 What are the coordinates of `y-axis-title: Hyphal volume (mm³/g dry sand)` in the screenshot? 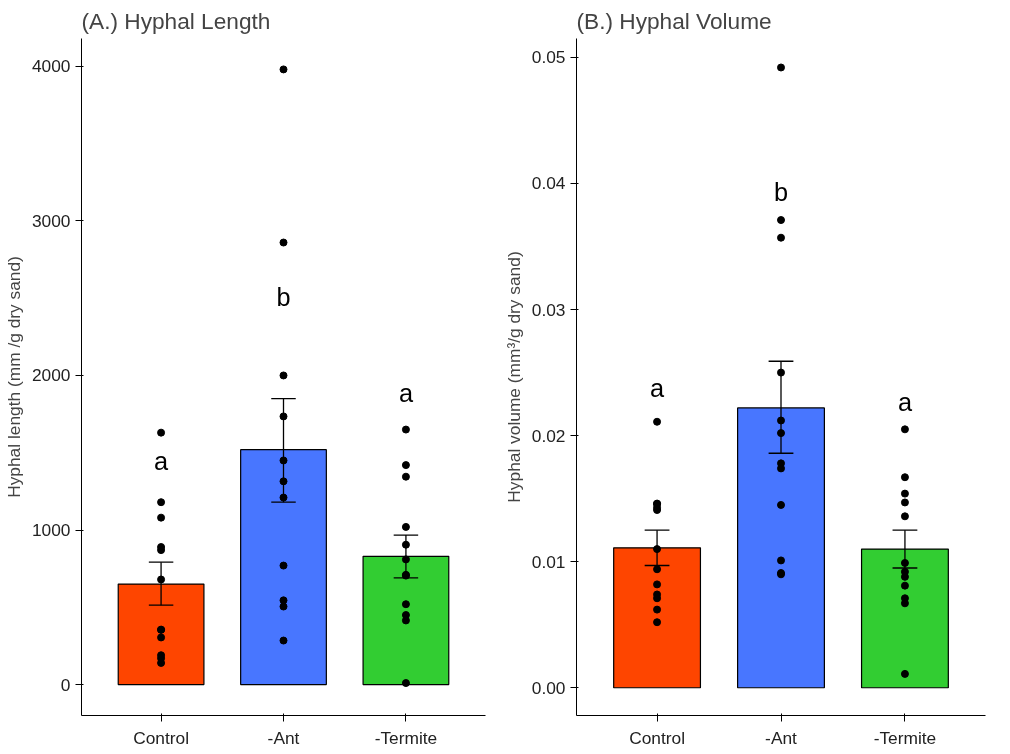 It's located at (513, 377).